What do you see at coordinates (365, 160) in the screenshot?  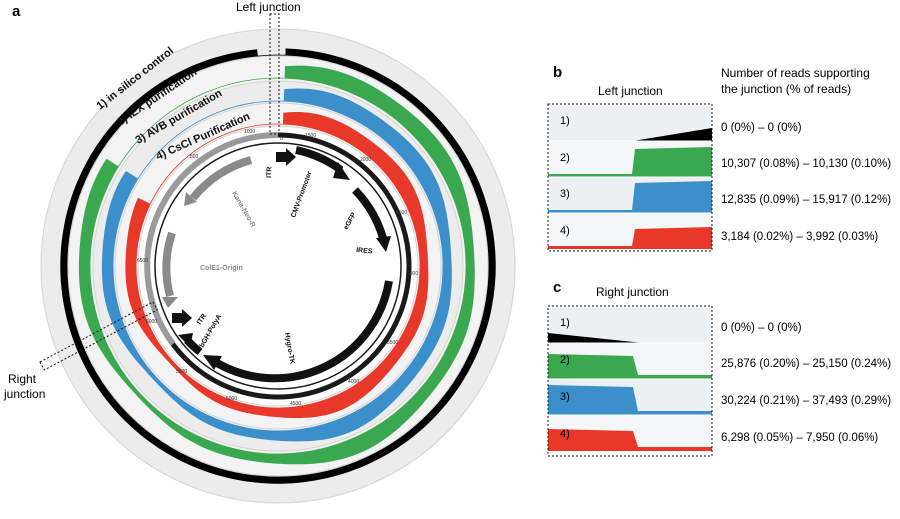 I see `tick-2000: 2000` at bounding box center [365, 160].